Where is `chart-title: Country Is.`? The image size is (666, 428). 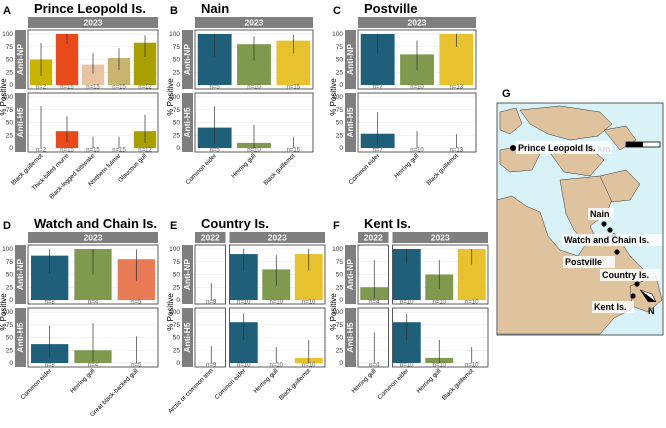
chart-title: Country Is. is located at coordinates (235, 223).